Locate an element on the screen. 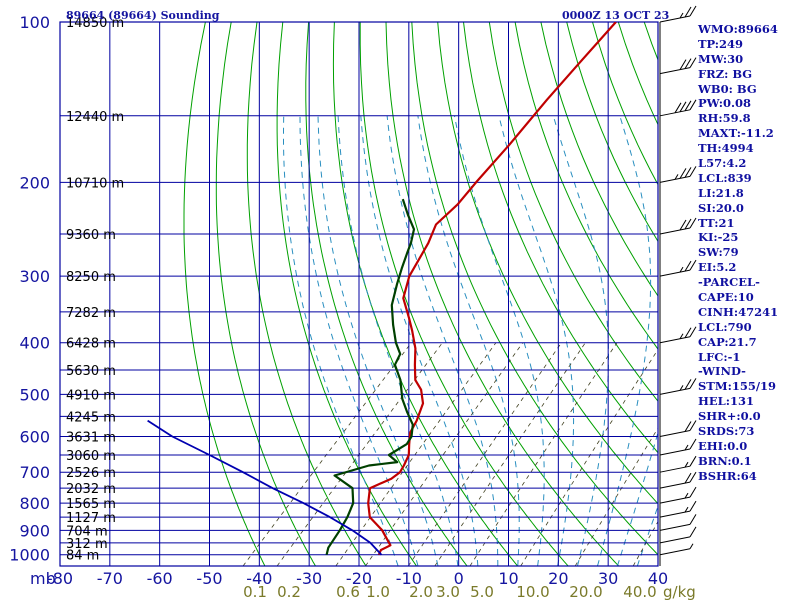  stat-line: SRDS:73 is located at coordinates (726, 431).